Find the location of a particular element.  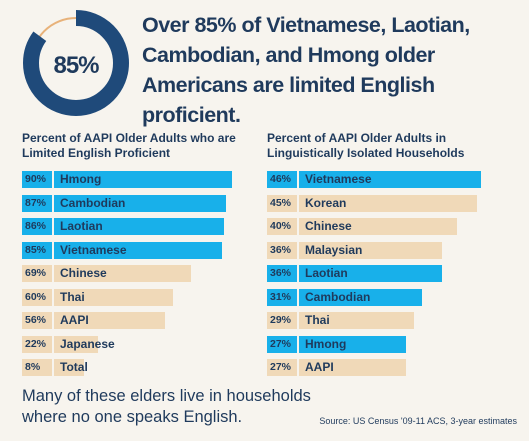

bar-row: 86% Laotian is located at coordinates (137, 226).